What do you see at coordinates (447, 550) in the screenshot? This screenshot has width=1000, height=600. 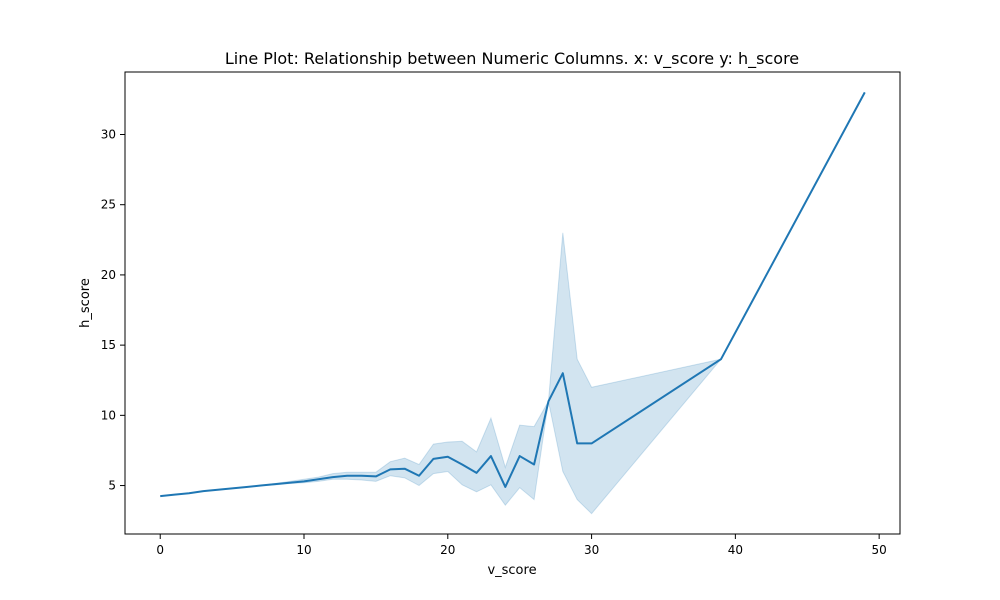 I see `x-tick-label: 20` at bounding box center [447, 550].